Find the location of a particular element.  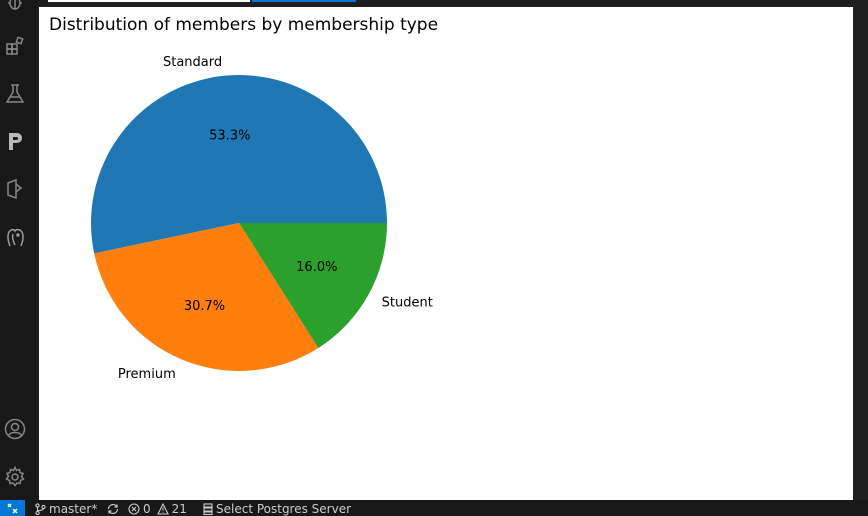

tab-active-indicator is located at coordinates (149, 1).